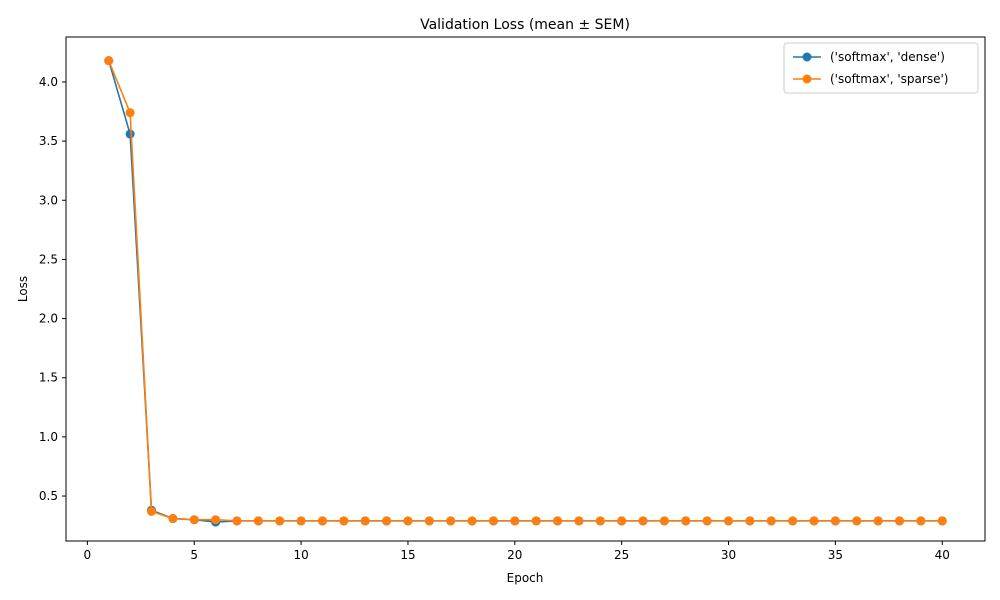 Image resolution: width=1000 pixels, height=600 pixels. Describe the element at coordinates (887, 57) in the screenshot. I see `legend-label: ('softmax', 'dense')` at that location.